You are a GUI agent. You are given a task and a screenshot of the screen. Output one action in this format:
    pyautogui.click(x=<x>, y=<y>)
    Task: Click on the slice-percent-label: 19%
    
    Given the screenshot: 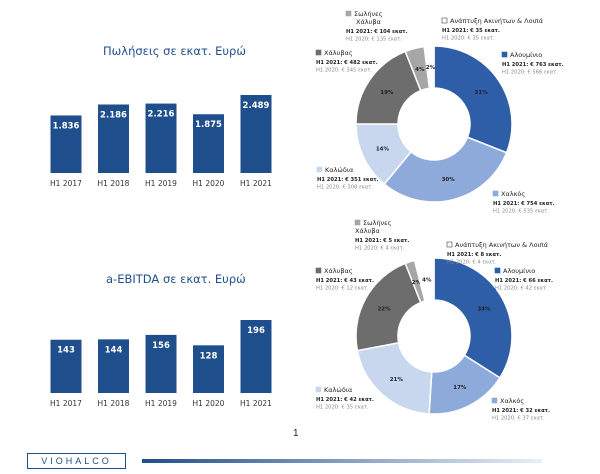 What is the action you would take?
    pyautogui.click(x=387, y=93)
    